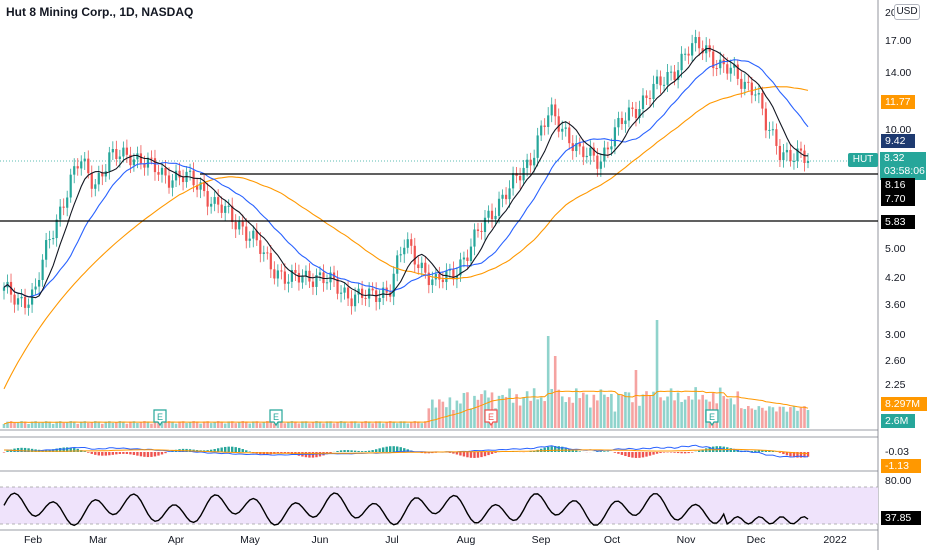  What do you see at coordinates (898, 130) in the screenshot?
I see `price-tick-label: 10.00` at bounding box center [898, 130].